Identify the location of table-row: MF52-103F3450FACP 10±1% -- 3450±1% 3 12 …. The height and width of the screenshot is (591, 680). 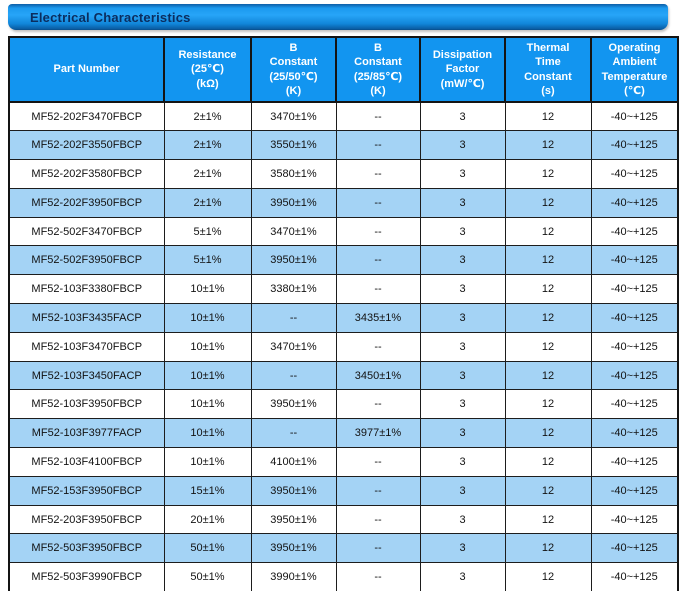
(343, 375).